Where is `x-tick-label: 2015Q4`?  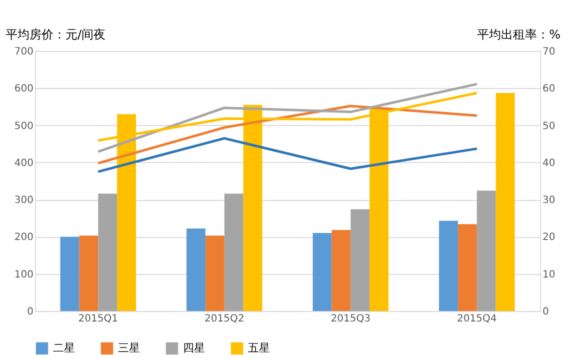
x-tick-label: 2015Q4 is located at coordinates (477, 319).